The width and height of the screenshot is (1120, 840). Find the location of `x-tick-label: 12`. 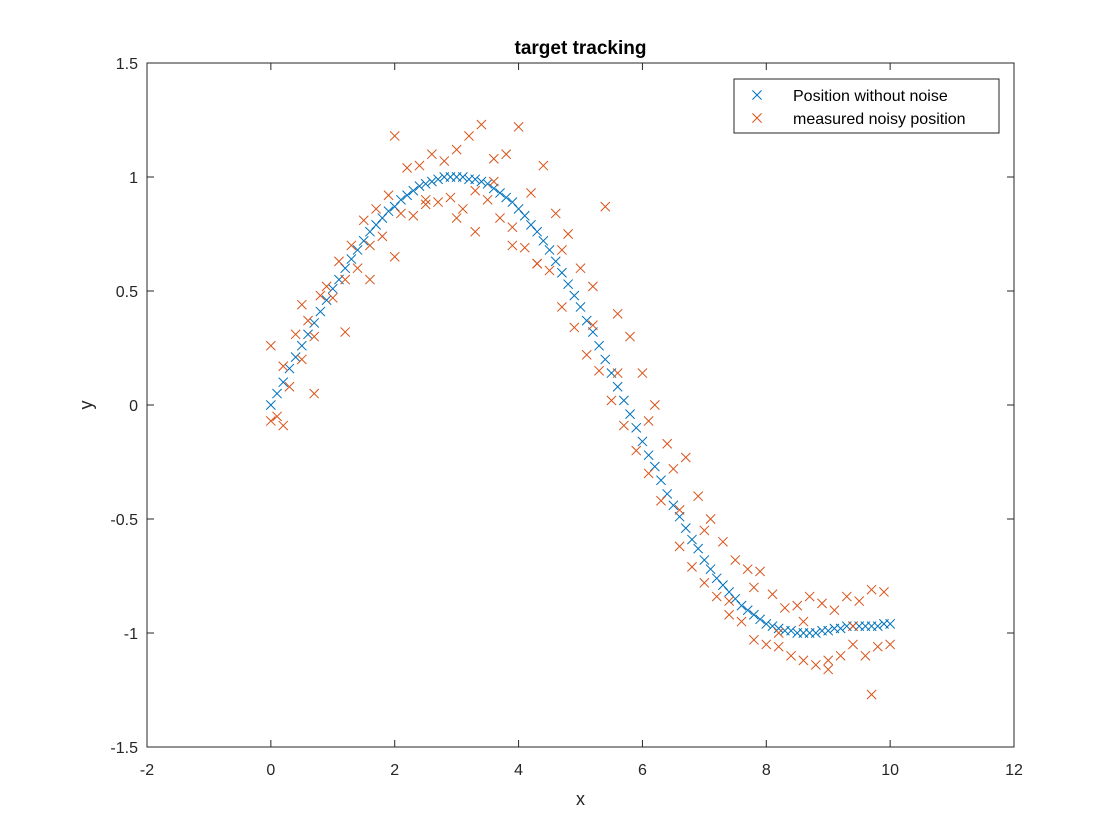

x-tick-label: 12 is located at coordinates (1014, 770).